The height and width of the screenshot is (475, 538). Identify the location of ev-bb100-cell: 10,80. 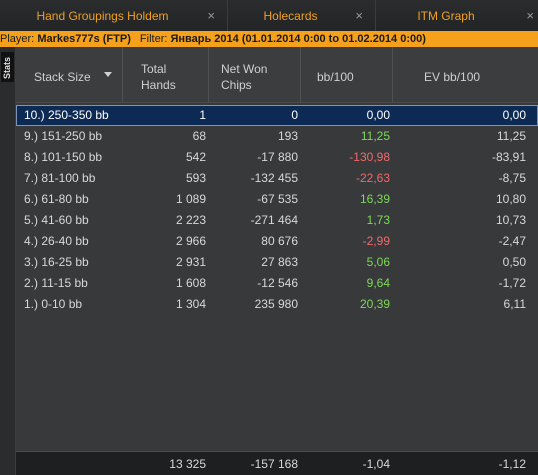
(510, 199).